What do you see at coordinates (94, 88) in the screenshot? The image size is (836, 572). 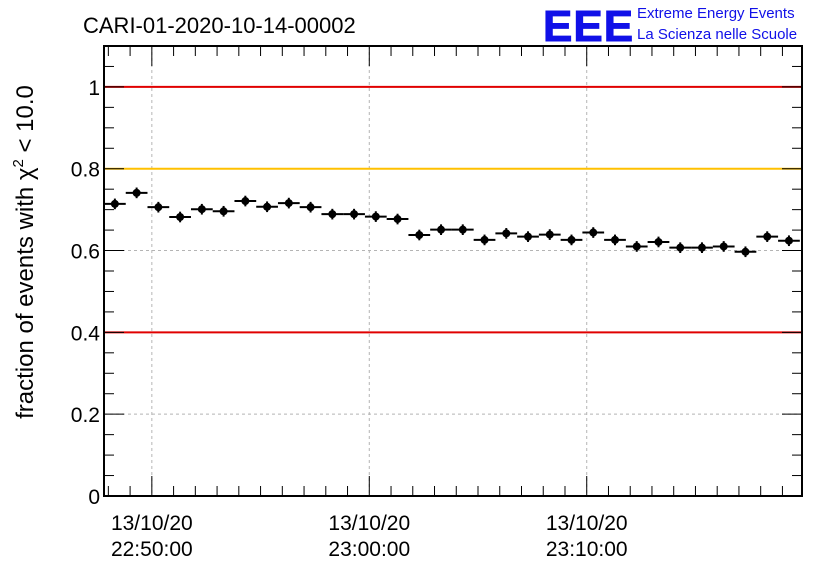 I see `y-tick-label: 1` at bounding box center [94, 88].